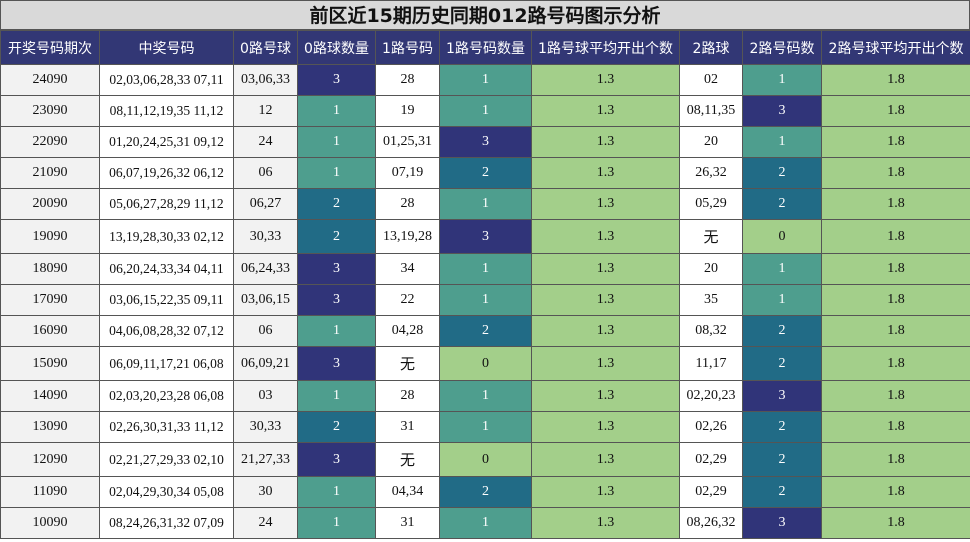  I want to click on route1-numbers-cell: 无, so click(407, 363).